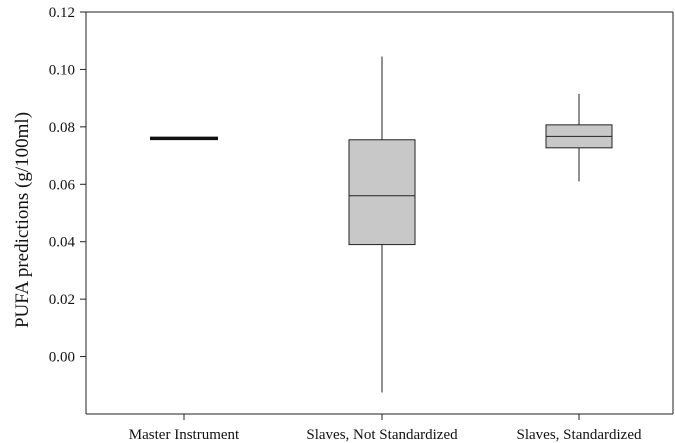  I want to click on y-tick-label: 0.10, so click(62, 70).